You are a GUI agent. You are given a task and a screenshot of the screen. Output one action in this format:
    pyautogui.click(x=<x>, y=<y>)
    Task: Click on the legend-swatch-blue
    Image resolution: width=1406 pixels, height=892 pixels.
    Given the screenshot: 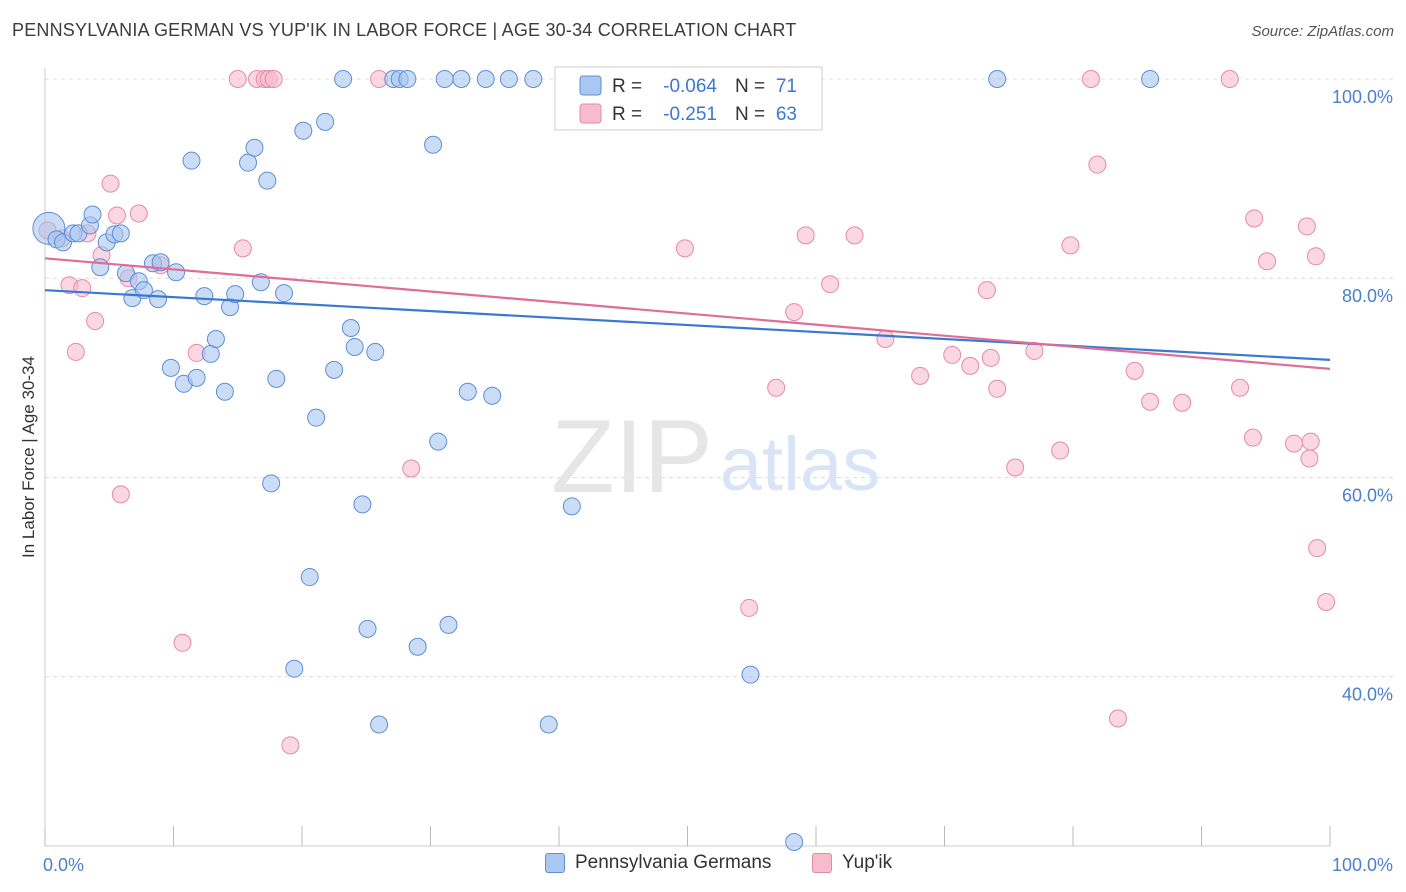 What is the action you would take?
    pyautogui.click(x=590, y=85)
    